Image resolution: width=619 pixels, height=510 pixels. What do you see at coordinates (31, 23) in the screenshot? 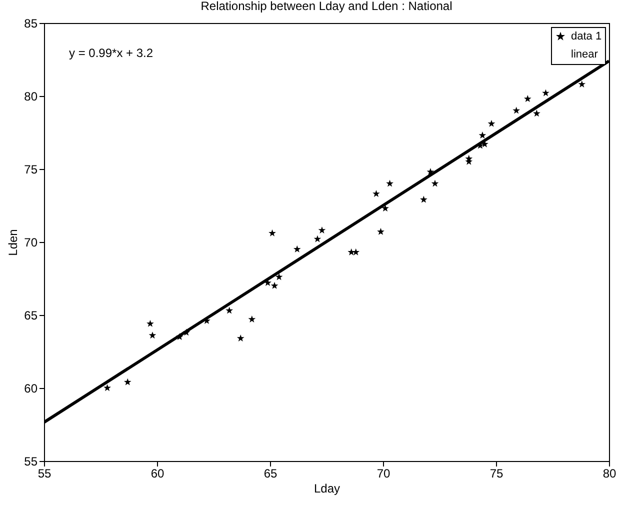
I see `y-tick-label: 85` at bounding box center [31, 23].